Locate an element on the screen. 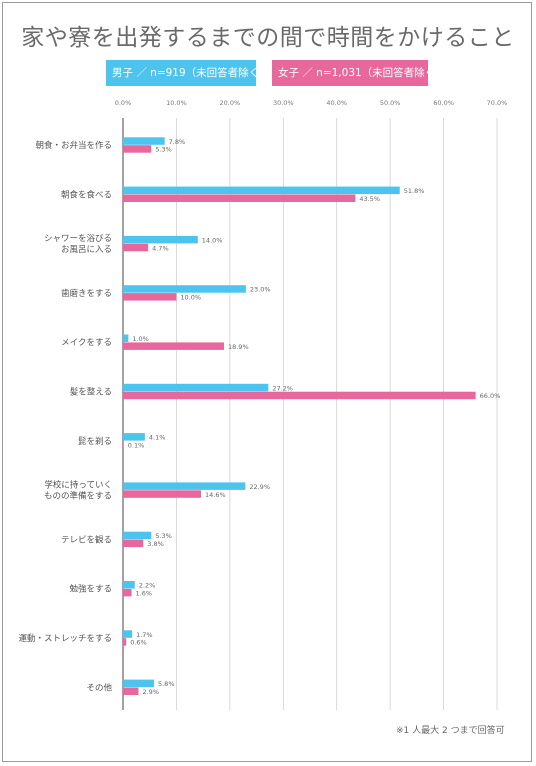 Image resolution: width=536 pixels, height=766 pixels. data-label-female: 10.0% is located at coordinates (190, 298).